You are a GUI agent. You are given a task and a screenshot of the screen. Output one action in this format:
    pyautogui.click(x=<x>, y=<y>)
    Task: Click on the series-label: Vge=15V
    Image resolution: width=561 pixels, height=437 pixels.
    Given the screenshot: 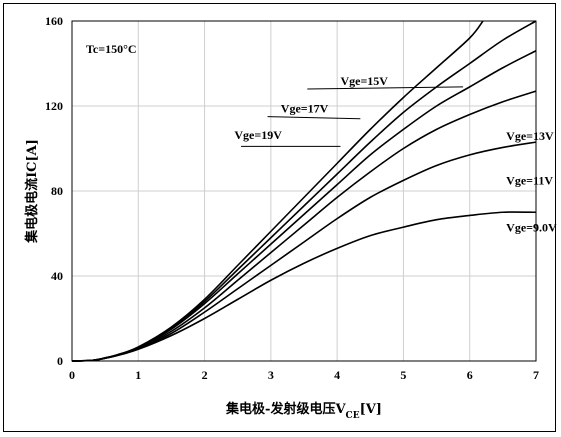 What is the action you would take?
    pyautogui.click(x=364, y=81)
    